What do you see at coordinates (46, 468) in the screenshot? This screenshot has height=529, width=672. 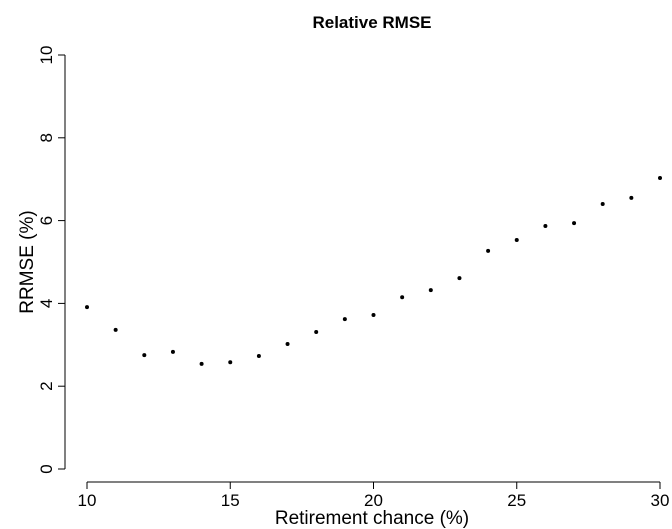 I see `y-tick-label: 0` at bounding box center [46, 468].